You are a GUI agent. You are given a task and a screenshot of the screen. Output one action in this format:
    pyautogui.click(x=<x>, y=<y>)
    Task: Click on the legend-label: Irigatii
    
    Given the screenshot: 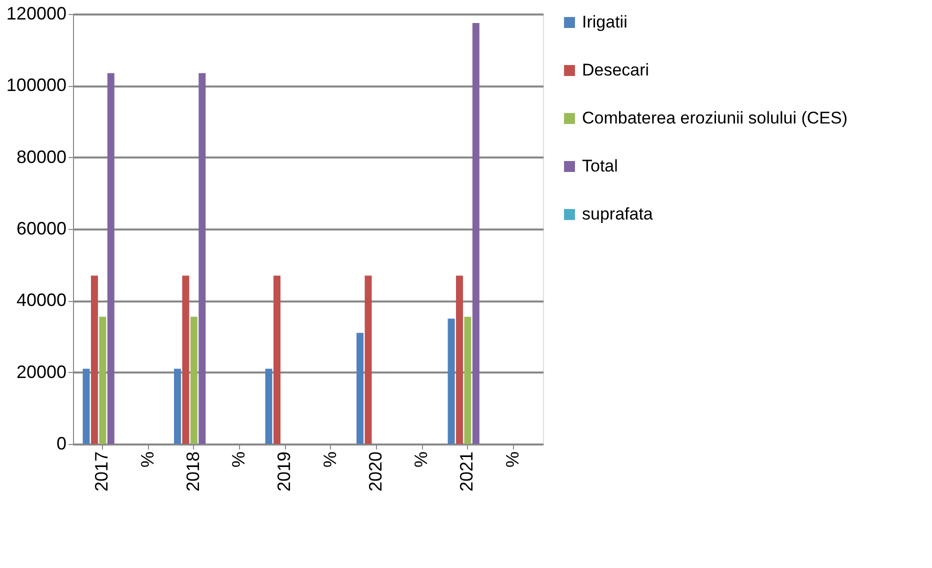 What is the action you would take?
    pyautogui.click(x=605, y=22)
    